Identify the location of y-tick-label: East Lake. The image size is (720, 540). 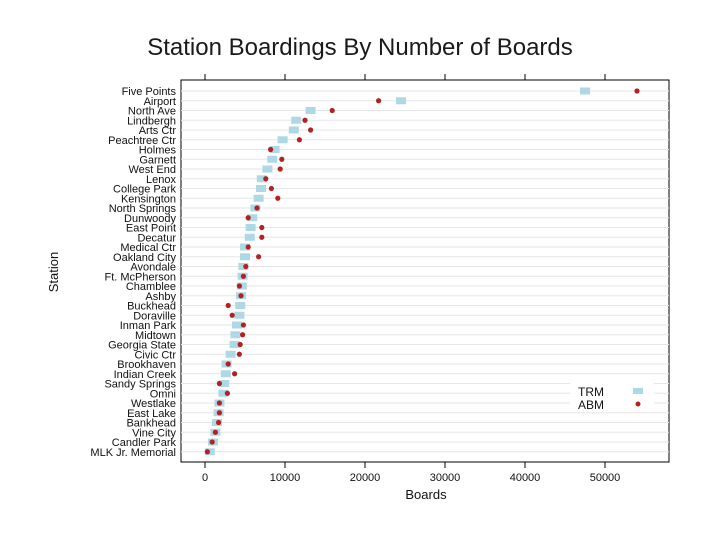
(151, 414).